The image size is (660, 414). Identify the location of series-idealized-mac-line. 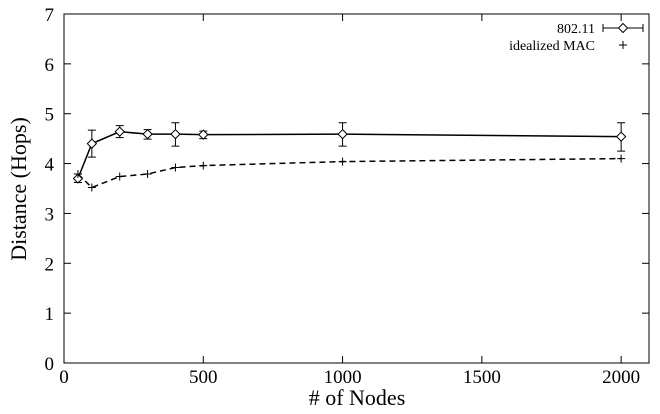
(349, 173).